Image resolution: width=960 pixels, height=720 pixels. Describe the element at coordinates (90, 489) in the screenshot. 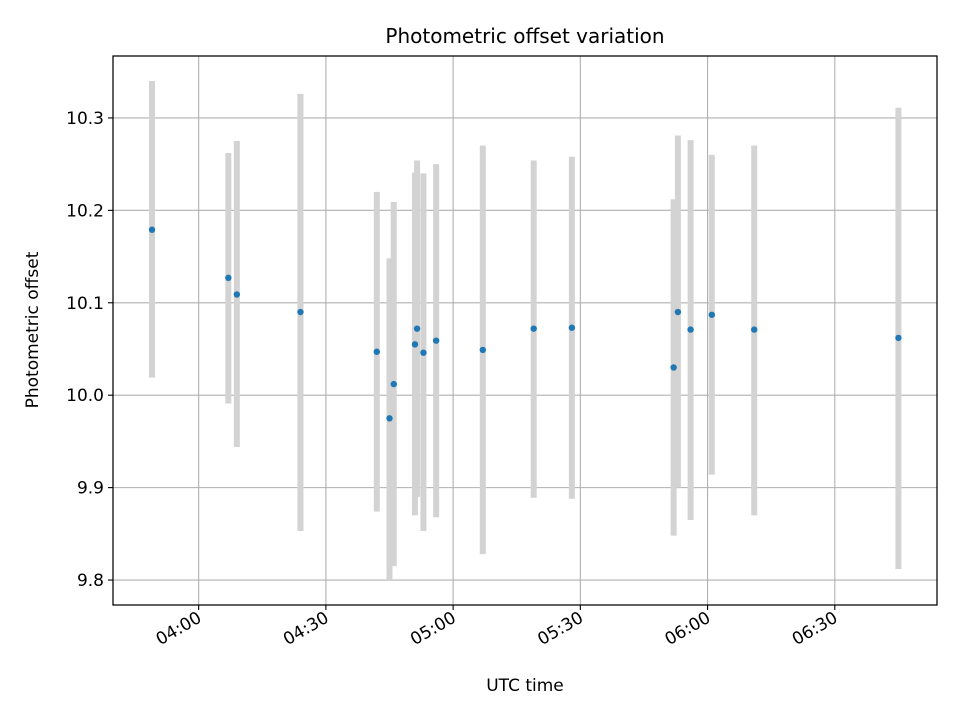

I see `y-tick-label: 9.9` at that location.